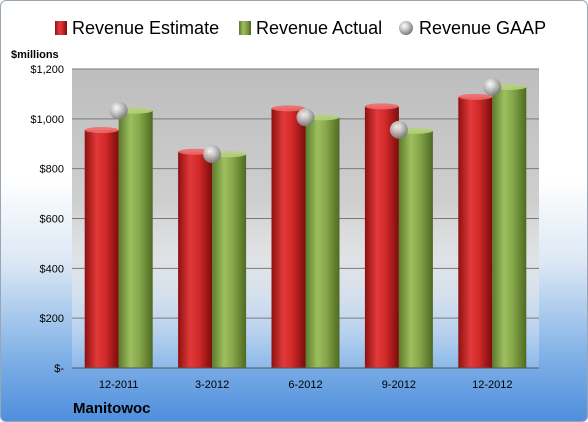  I want to click on x-tick-label: 12-2011, so click(119, 385).